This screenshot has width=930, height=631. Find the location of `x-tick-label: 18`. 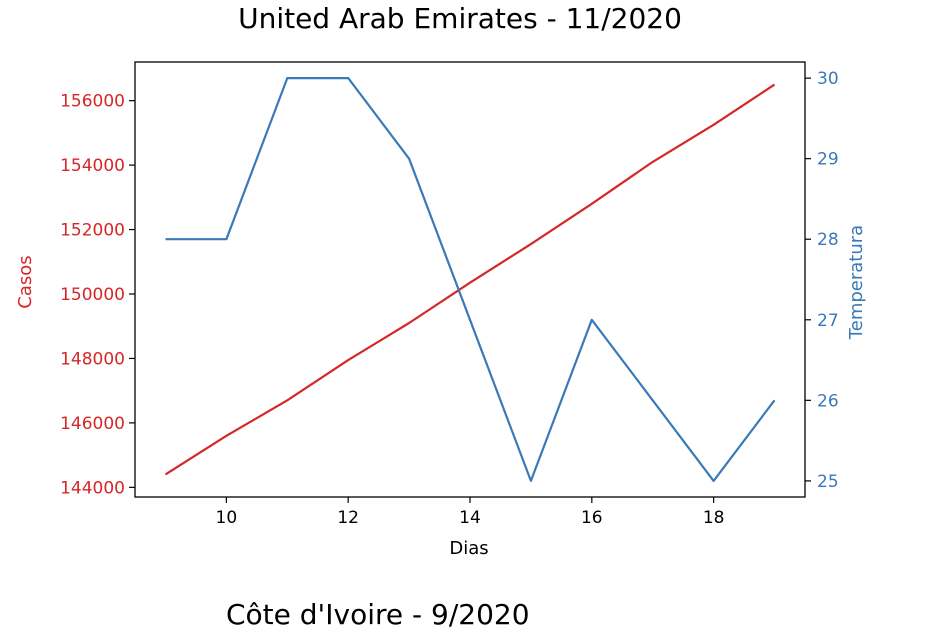

x-tick-label: 18 is located at coordinates (714, 518).